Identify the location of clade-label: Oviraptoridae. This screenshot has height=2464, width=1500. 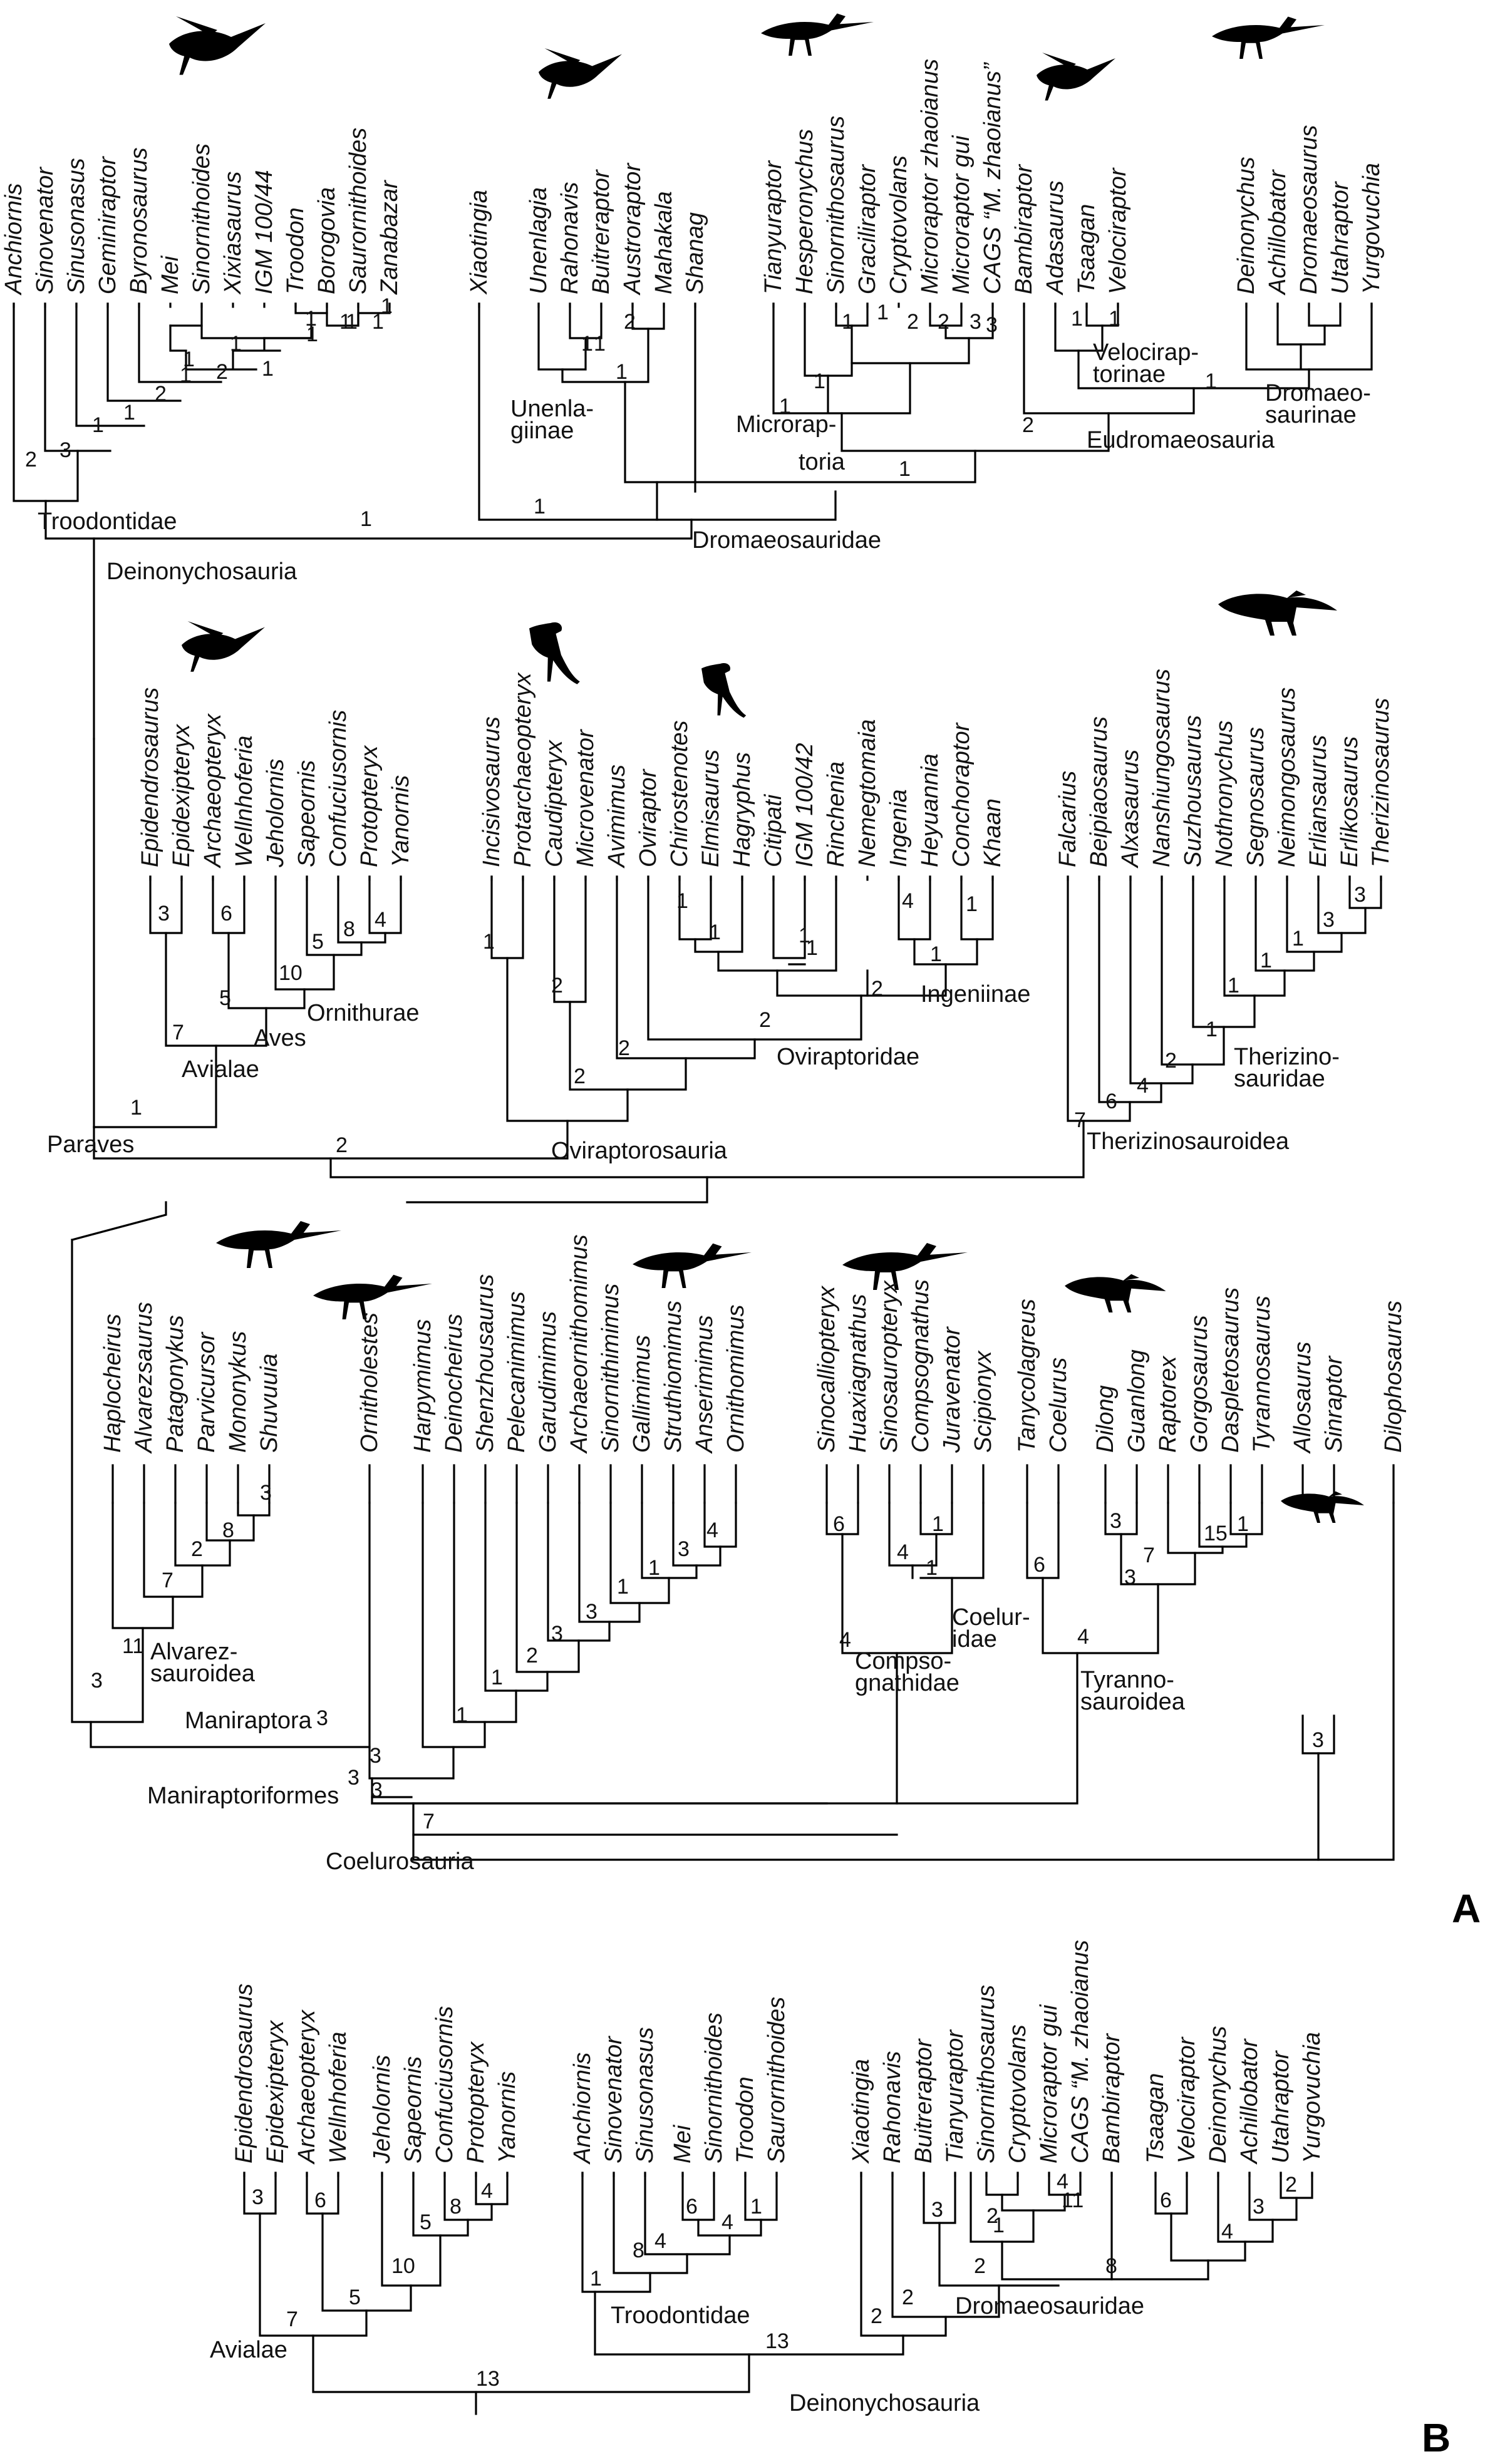
(848, 1057).